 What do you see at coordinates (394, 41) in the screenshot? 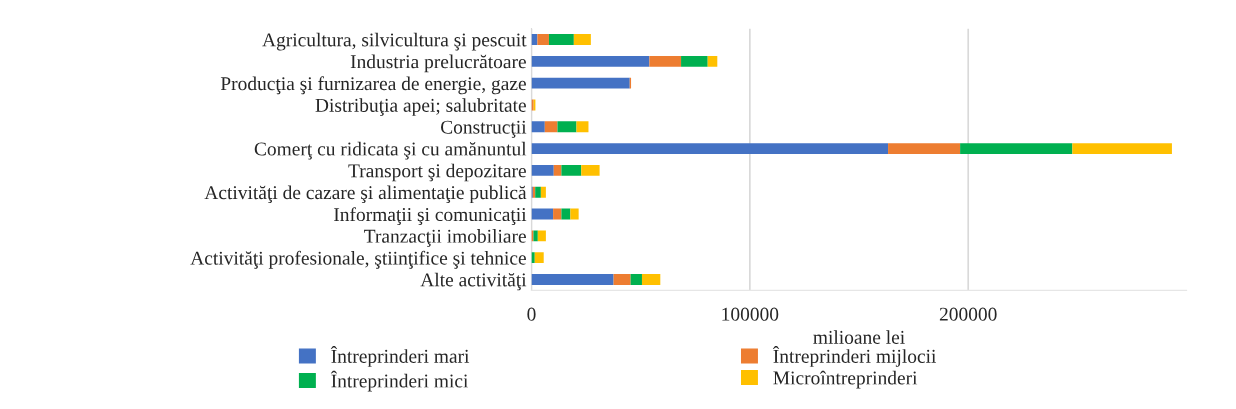
I see `y-tick-label: Agricultura, silvicultura şi pescuit` at bounding box center [394, 41].